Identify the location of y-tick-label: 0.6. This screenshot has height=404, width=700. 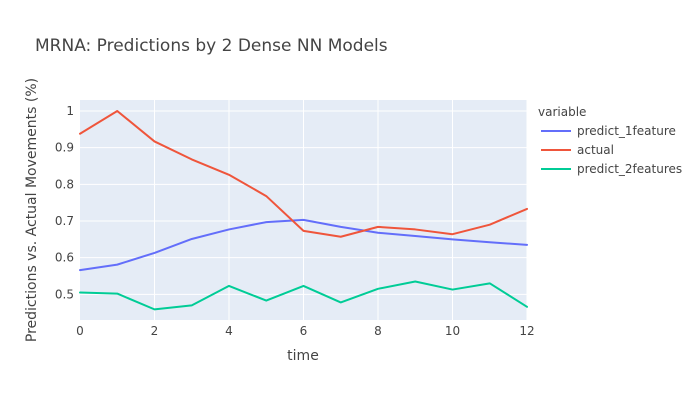
(64, 258).